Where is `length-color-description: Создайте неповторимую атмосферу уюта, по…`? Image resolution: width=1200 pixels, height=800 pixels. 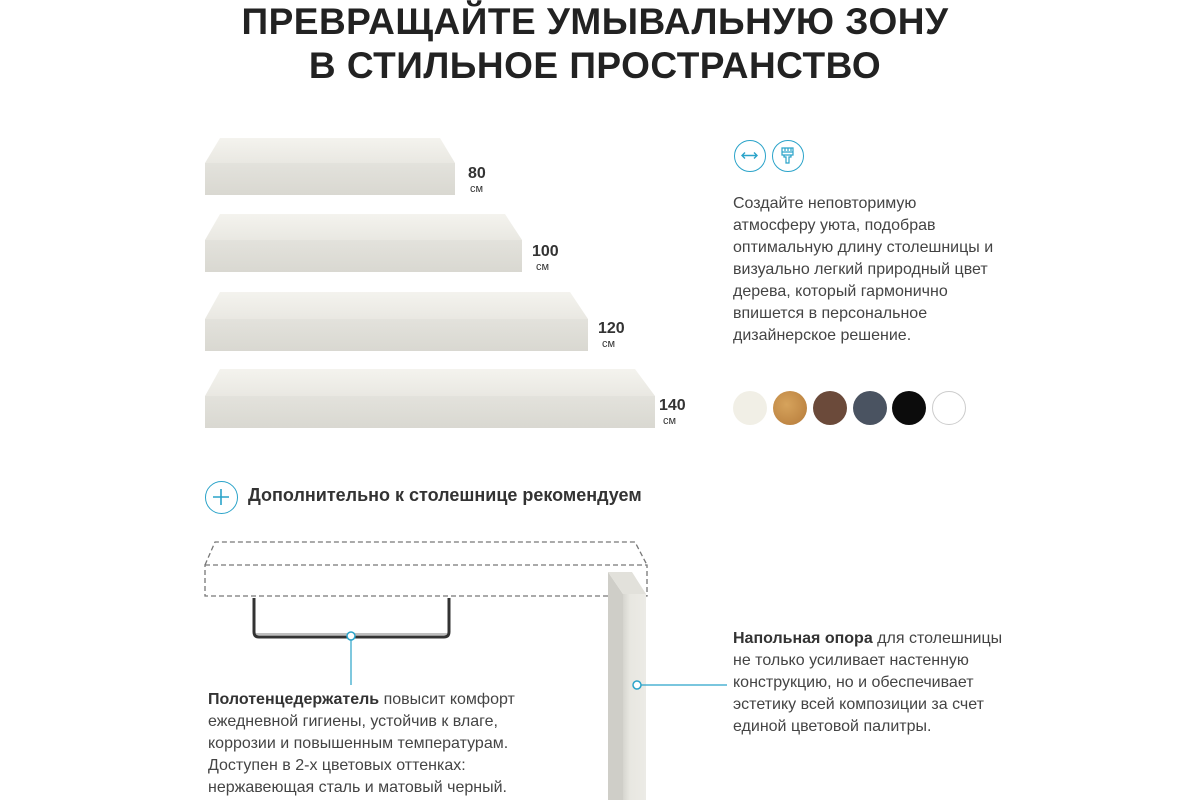 length-color-description: Создайте неповторимую атмосферу уюта, по… is located at coordinates (863, 269).